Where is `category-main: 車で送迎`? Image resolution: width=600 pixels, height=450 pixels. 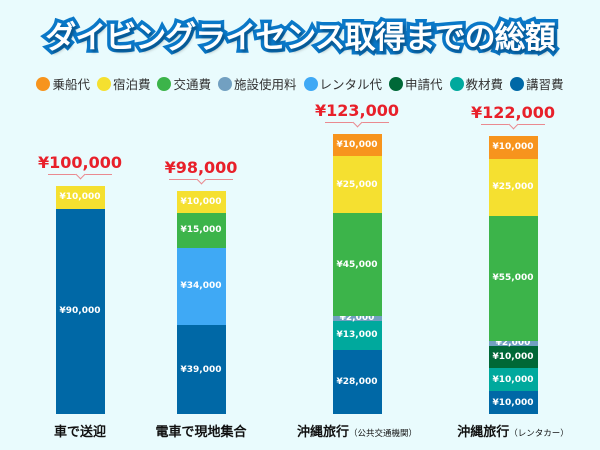
category-main: 車で送迎 is located at coordinates (79, 432).